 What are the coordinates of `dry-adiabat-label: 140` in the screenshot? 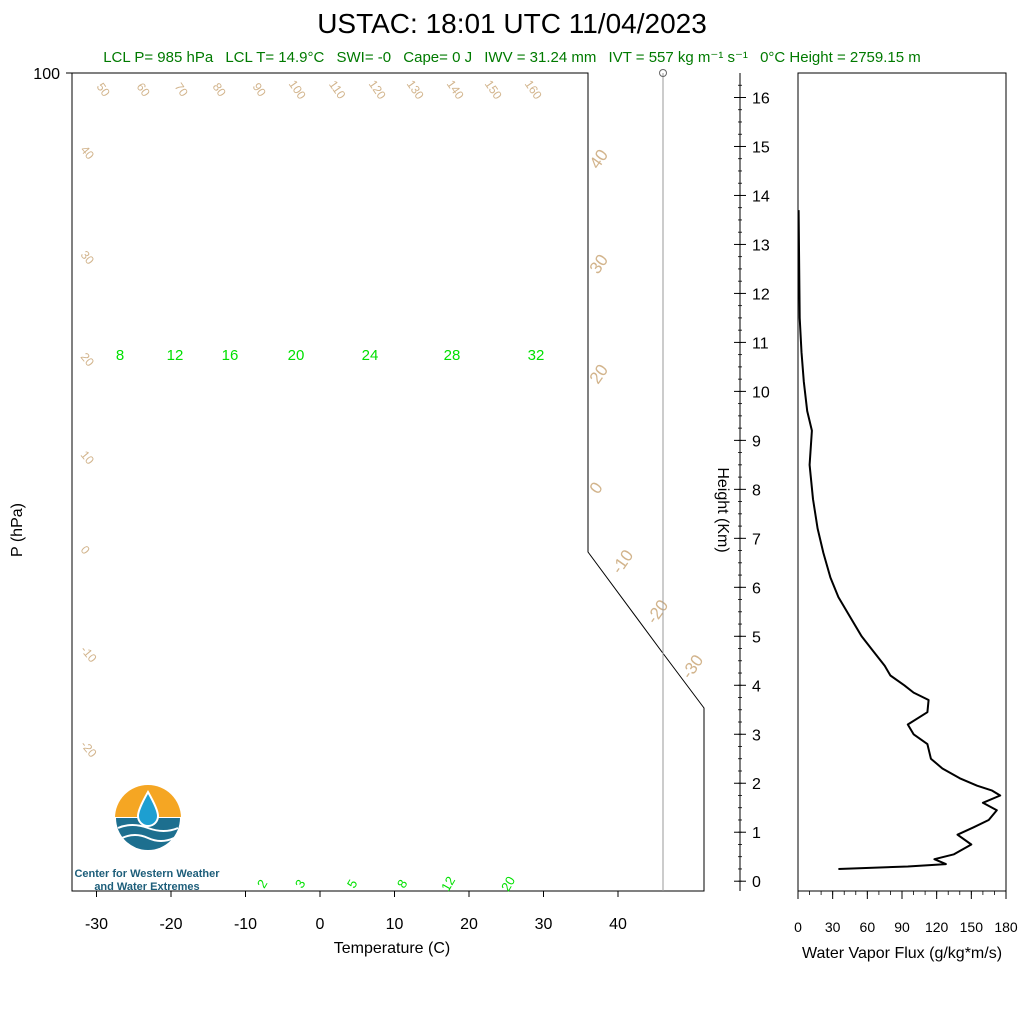 It's located at (455, 89).